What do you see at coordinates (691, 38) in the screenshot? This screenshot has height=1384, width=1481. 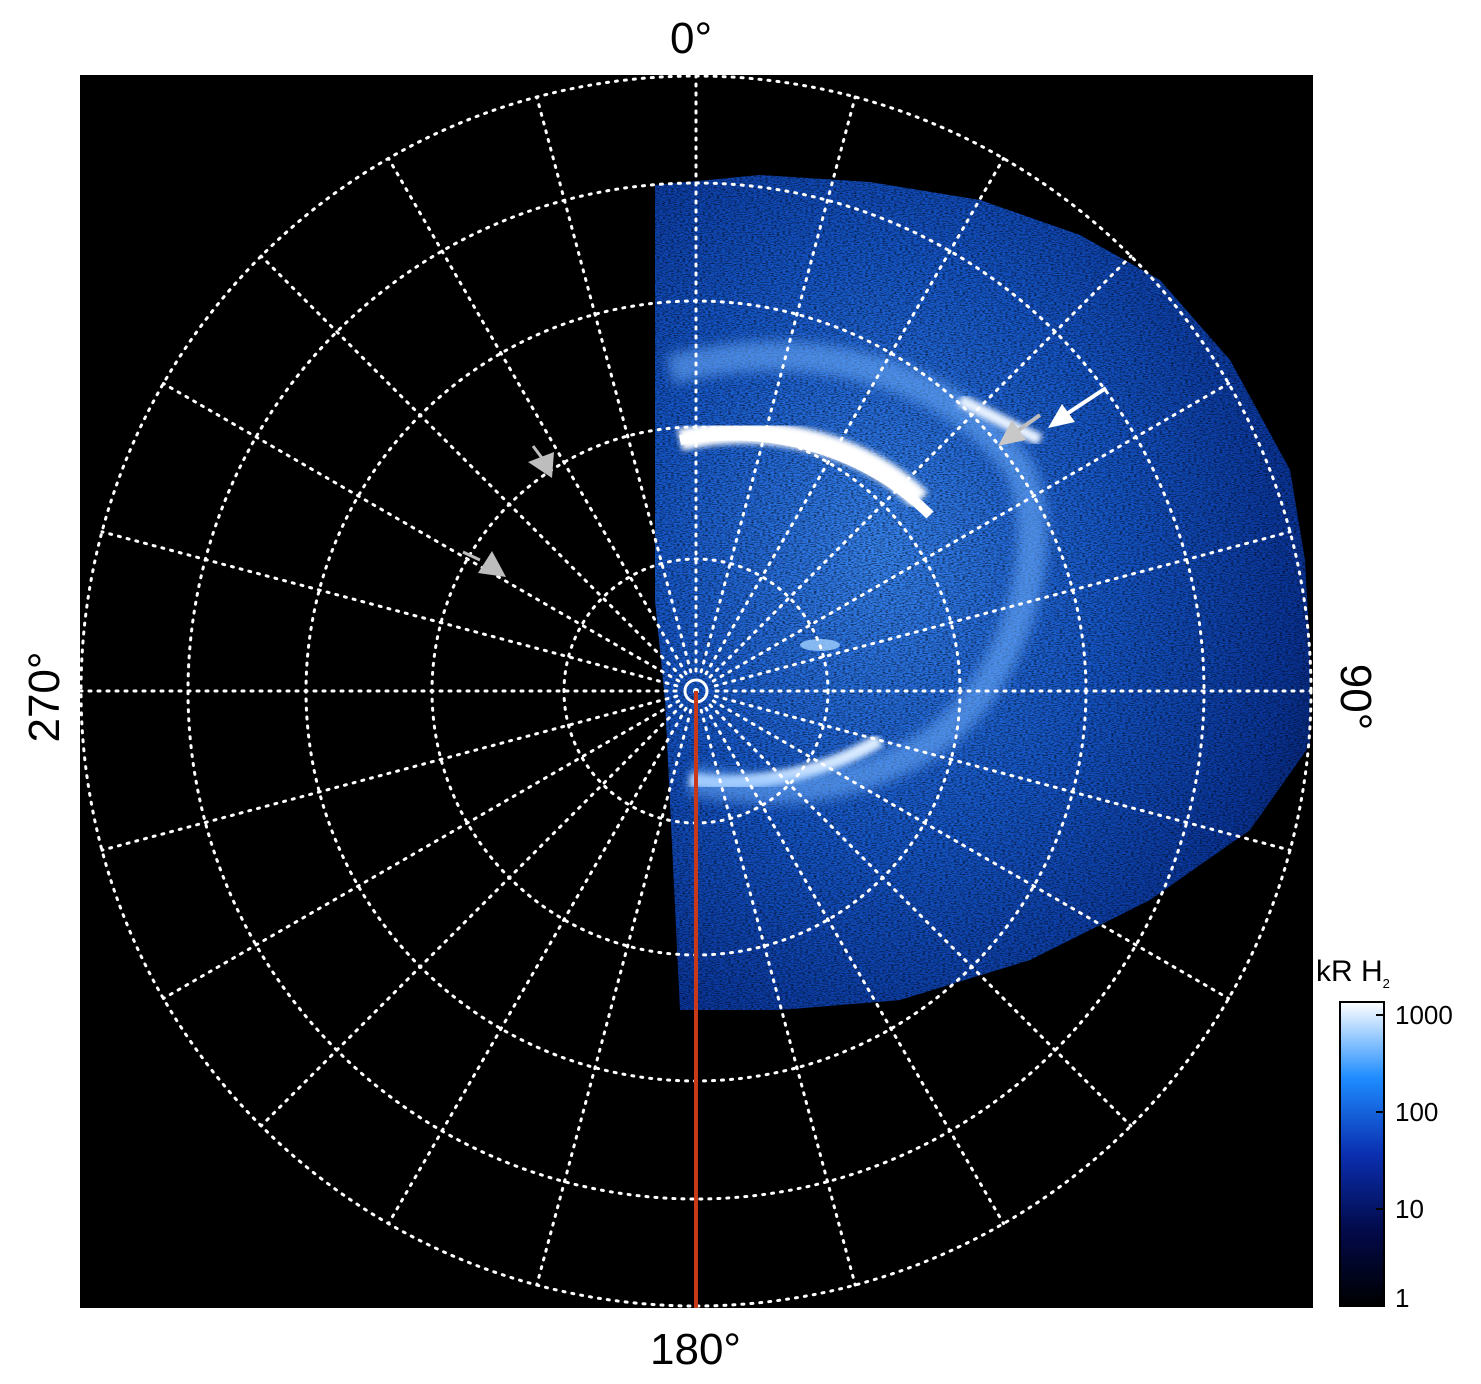 I see `longitude-label-top: 0°` at bounding box center [691, 38].